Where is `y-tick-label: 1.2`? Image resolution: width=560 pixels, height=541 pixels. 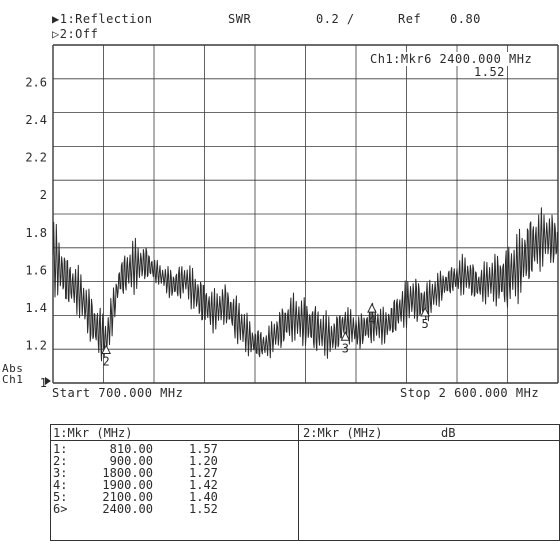
y-tick-label: 1.2 is located at coordinates (36, 345).